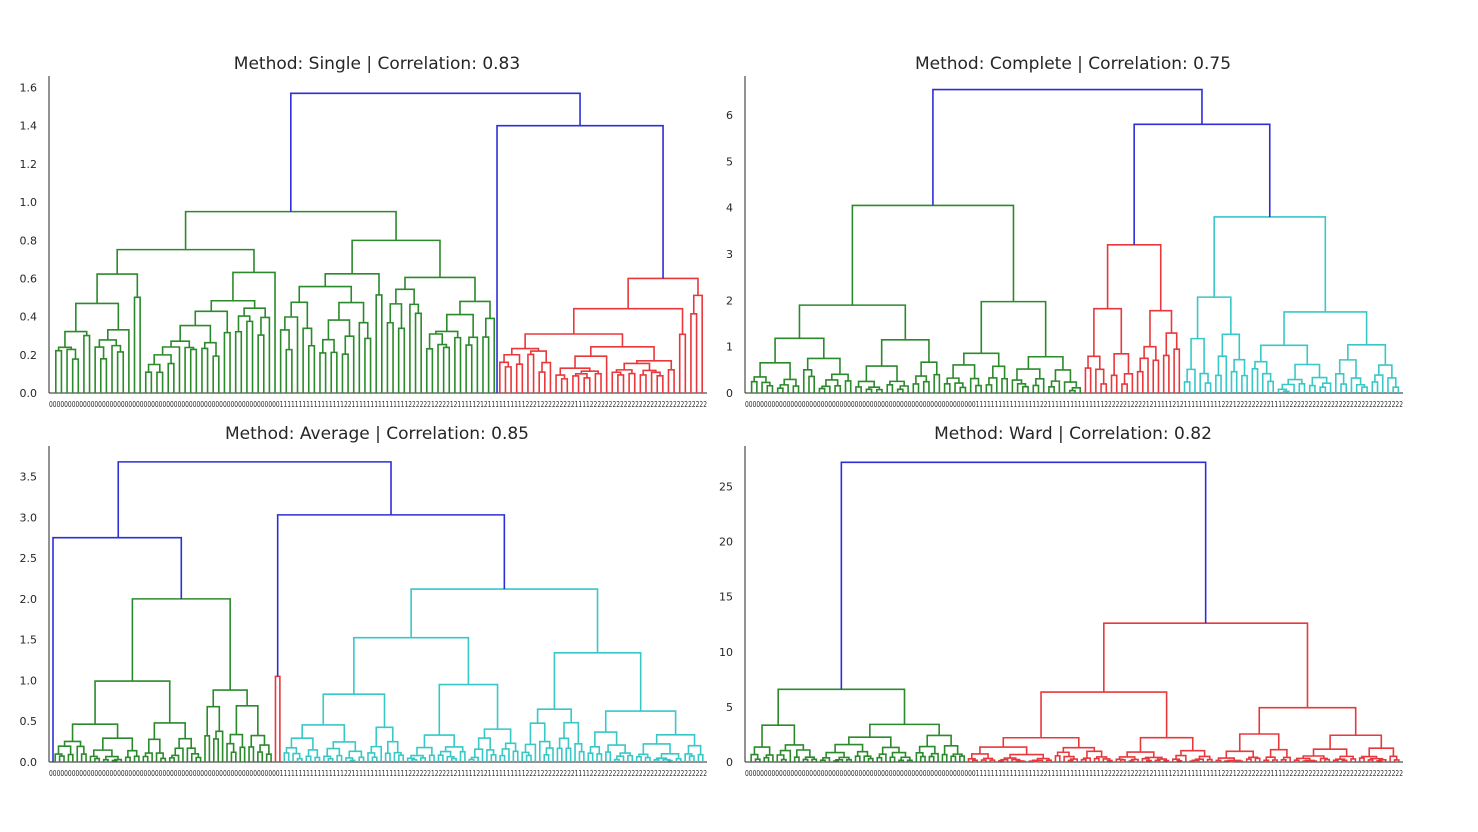 This screenshot has width=1478, height=832. I want to click on chart-title-complete: Method: Complete | Correlation: 0.75, so click(1073, 64).